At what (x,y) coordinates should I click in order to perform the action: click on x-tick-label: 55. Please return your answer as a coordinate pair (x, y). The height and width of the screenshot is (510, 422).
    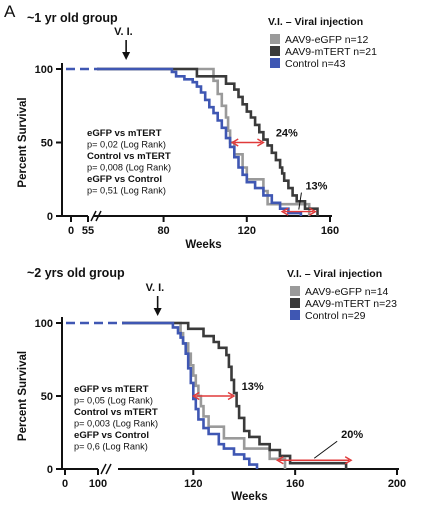
    Looking at the image, I should click on (88, 231).